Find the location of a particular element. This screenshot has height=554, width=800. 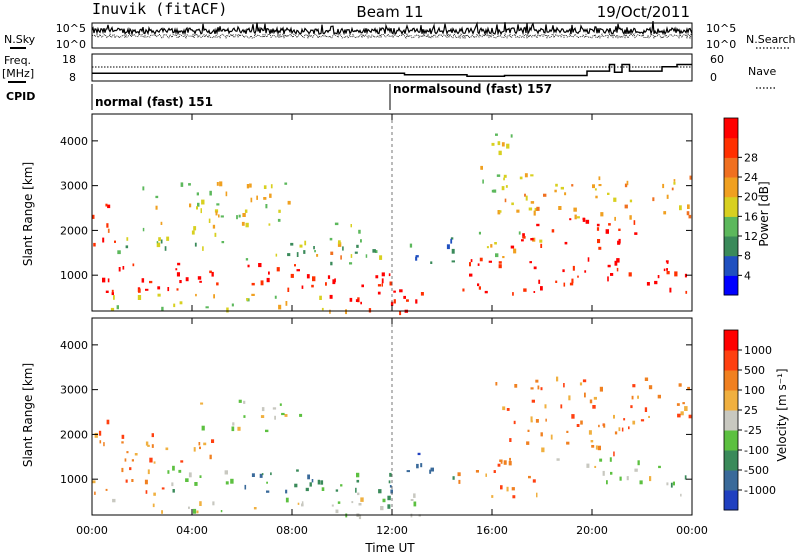

freq-ytick-right-top: 60 is located at coordinates (717, 59).